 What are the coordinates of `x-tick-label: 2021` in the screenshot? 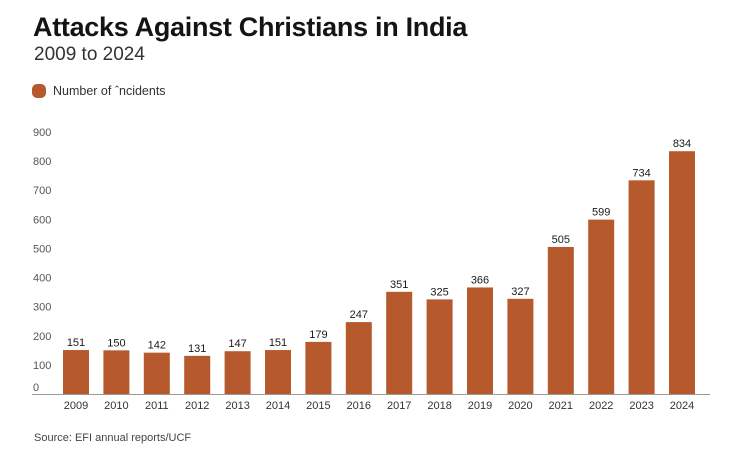 It's located at (561, 406).